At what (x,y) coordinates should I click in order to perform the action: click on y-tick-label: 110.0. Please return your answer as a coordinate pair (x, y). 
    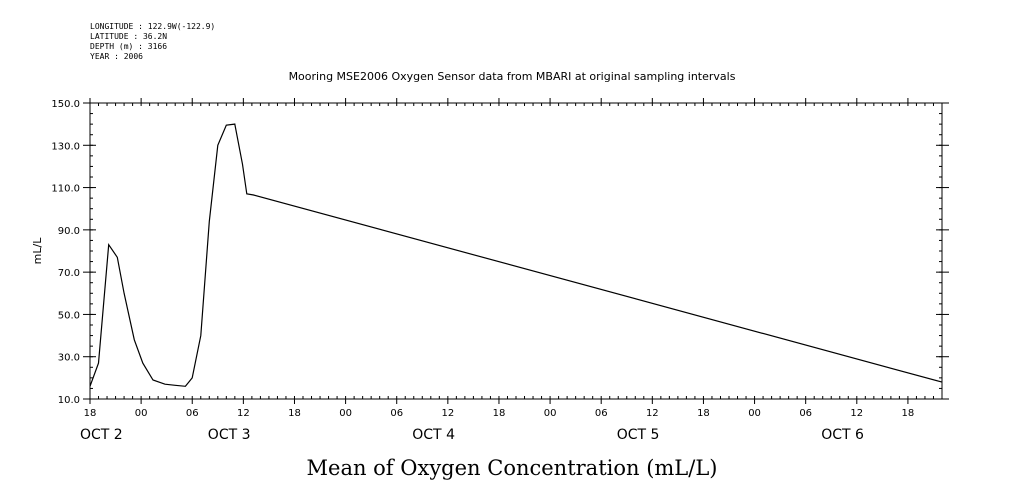
    Looking at the image, I should click on (65, 189).